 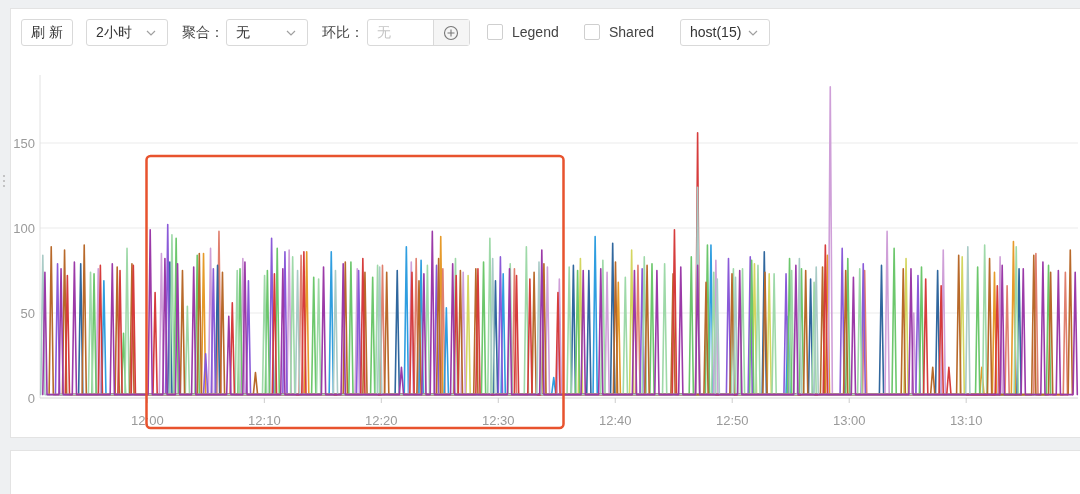 What do you see at coordinates (27, 313) in the screenshot?
I see `ytick-label: 50` at bounding box center [27, 313].